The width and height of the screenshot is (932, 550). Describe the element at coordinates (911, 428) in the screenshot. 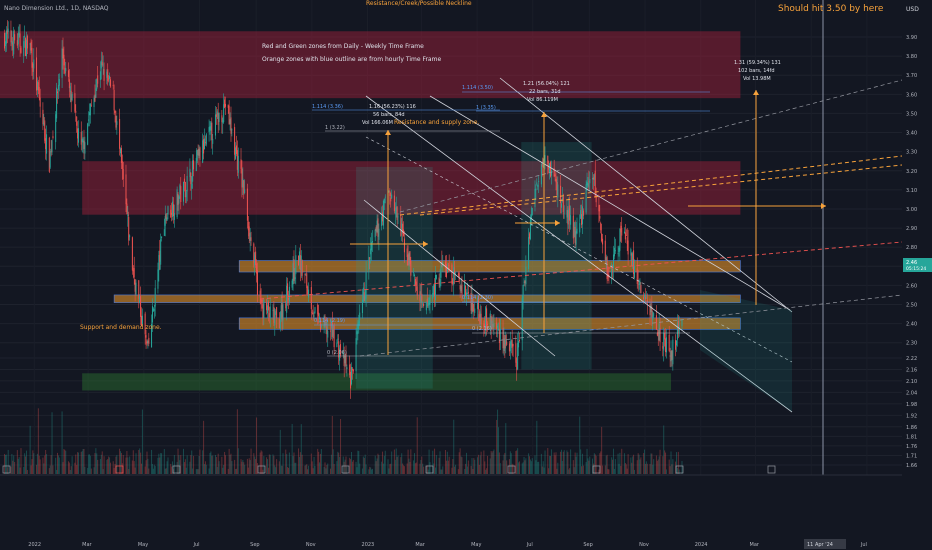

I see `price-tick-label: 1.86` at that location.